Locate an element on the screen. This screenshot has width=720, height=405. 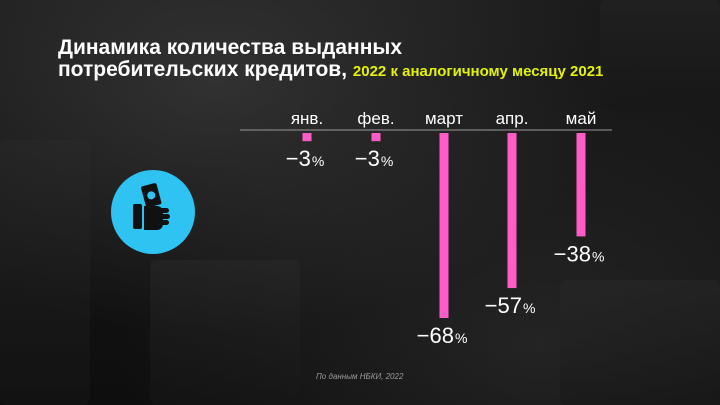
x-tick-label: март is located at coordinates (444, 118).